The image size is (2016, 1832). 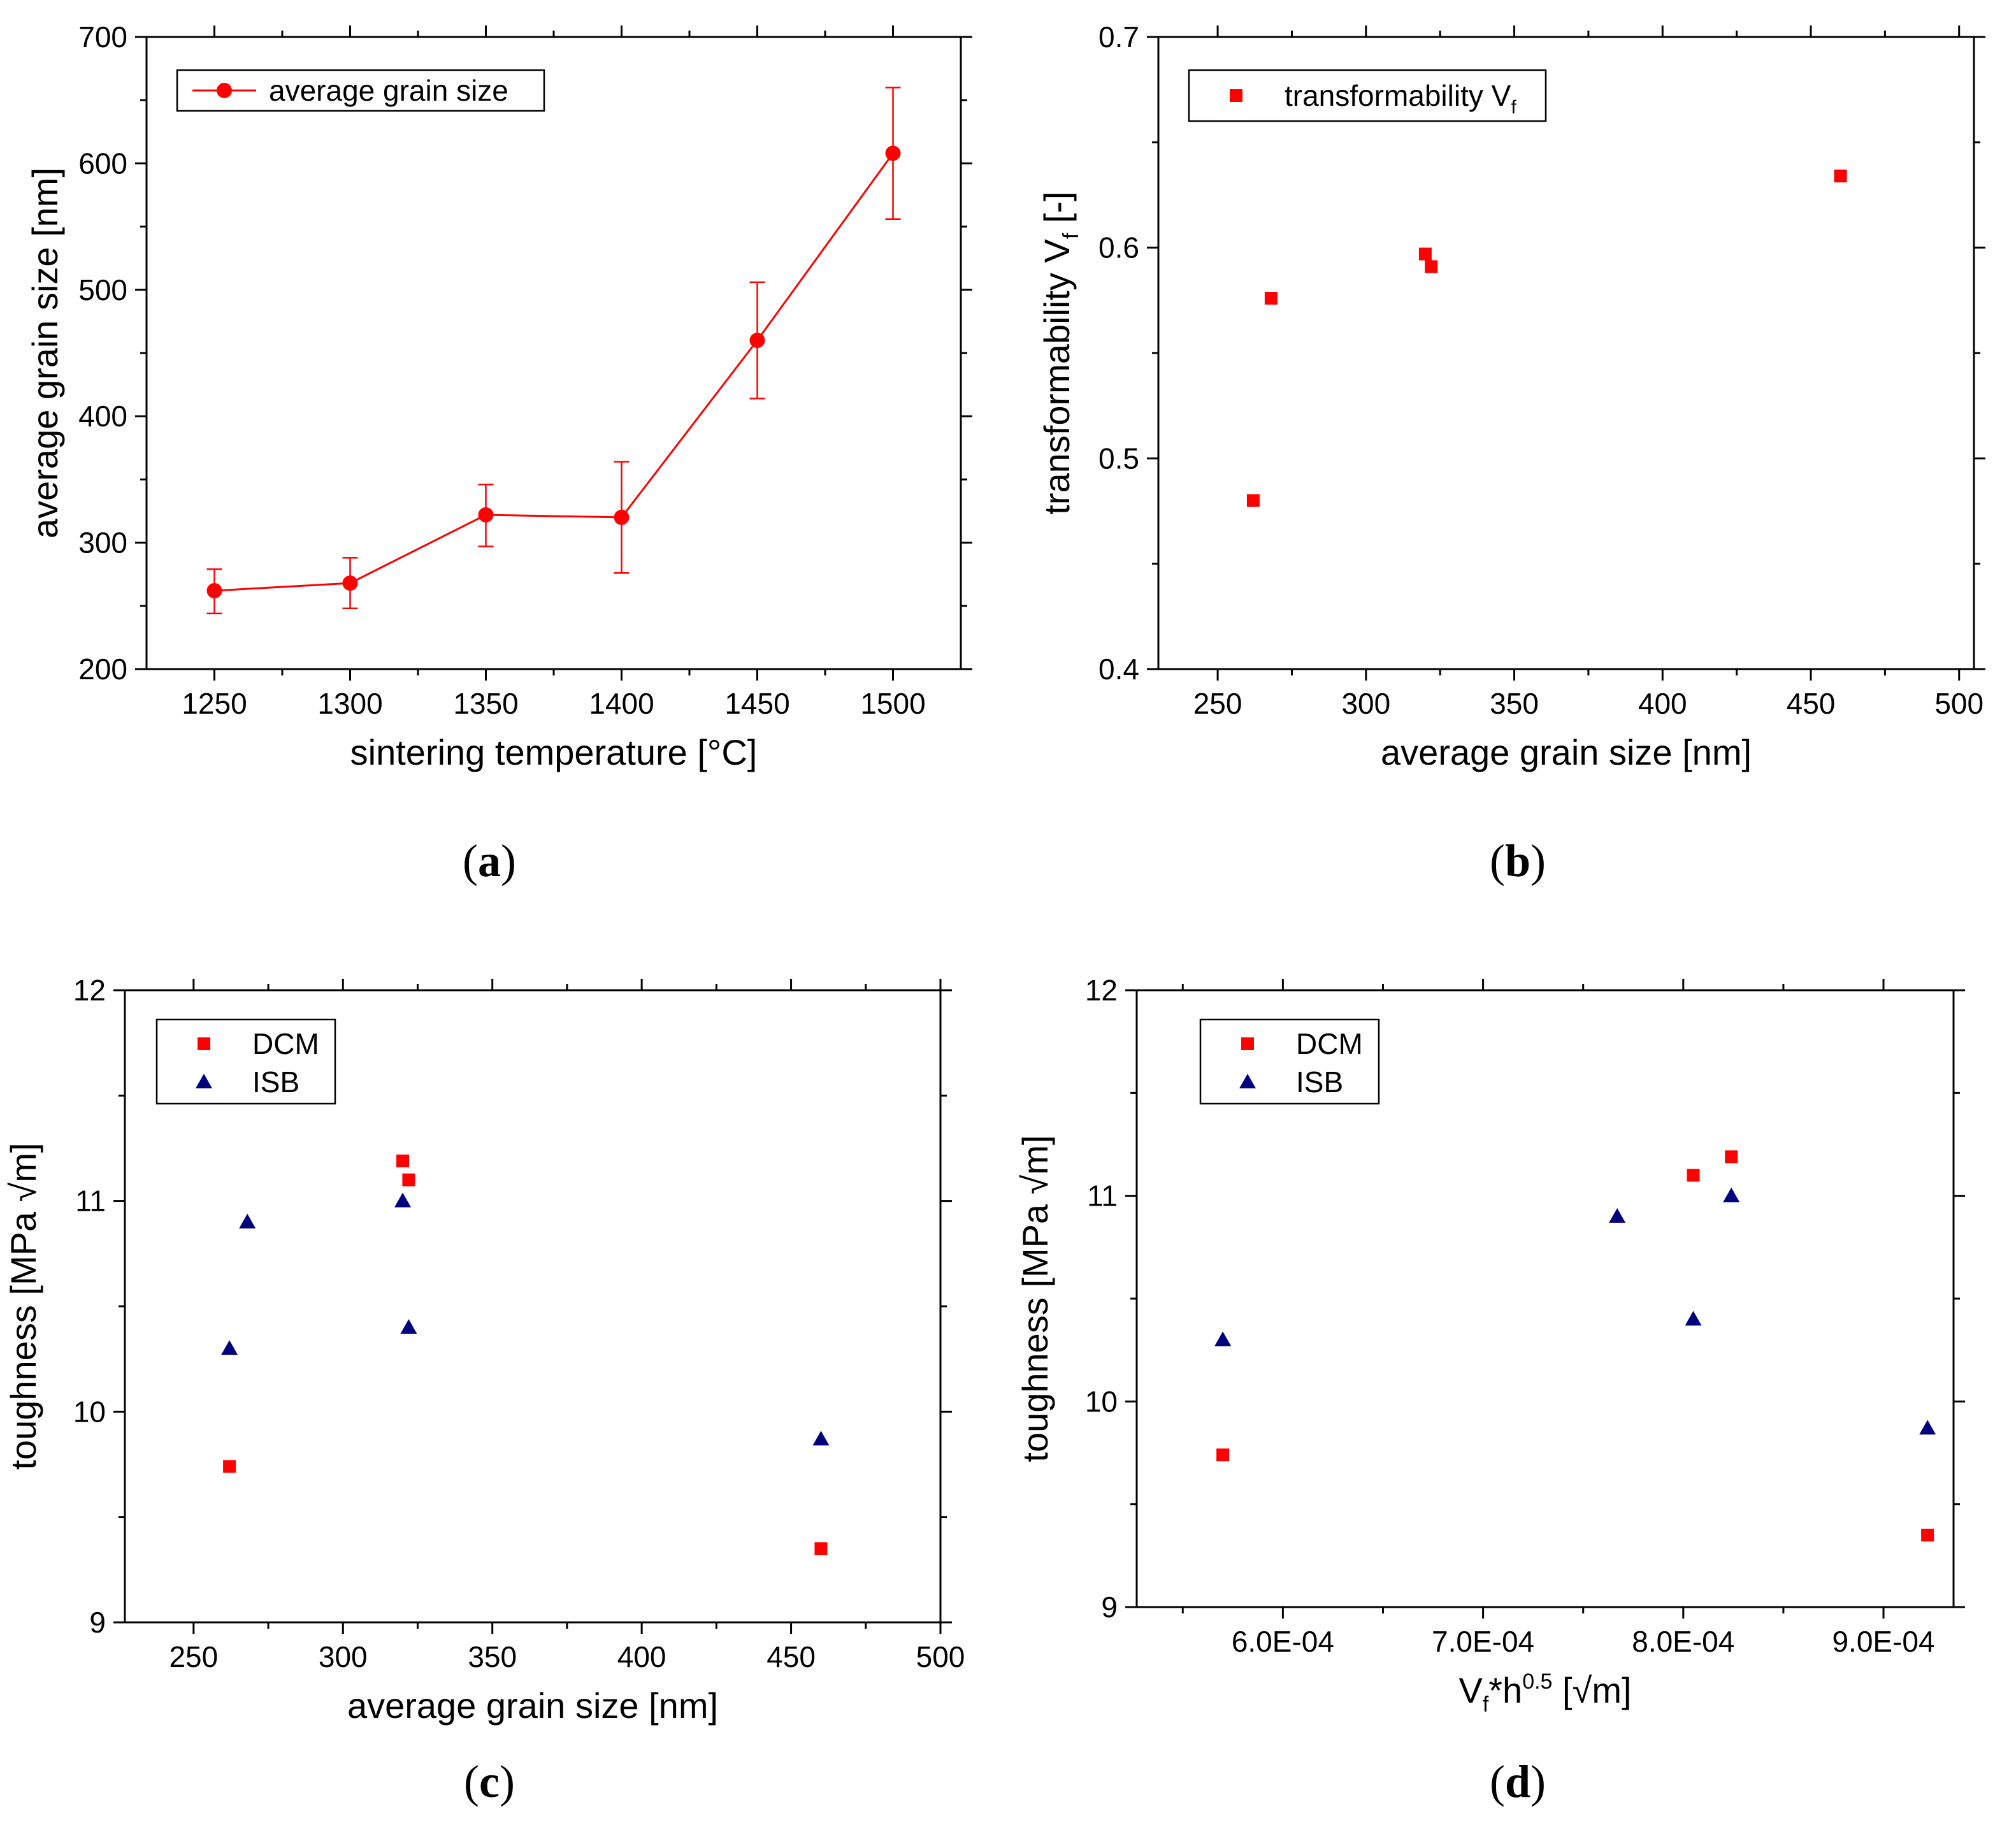 What do you see at coordinates (1470, 1690) in the screenshot?
I see `x-axis-title-main: V` at bounding box center [1470, 1690].